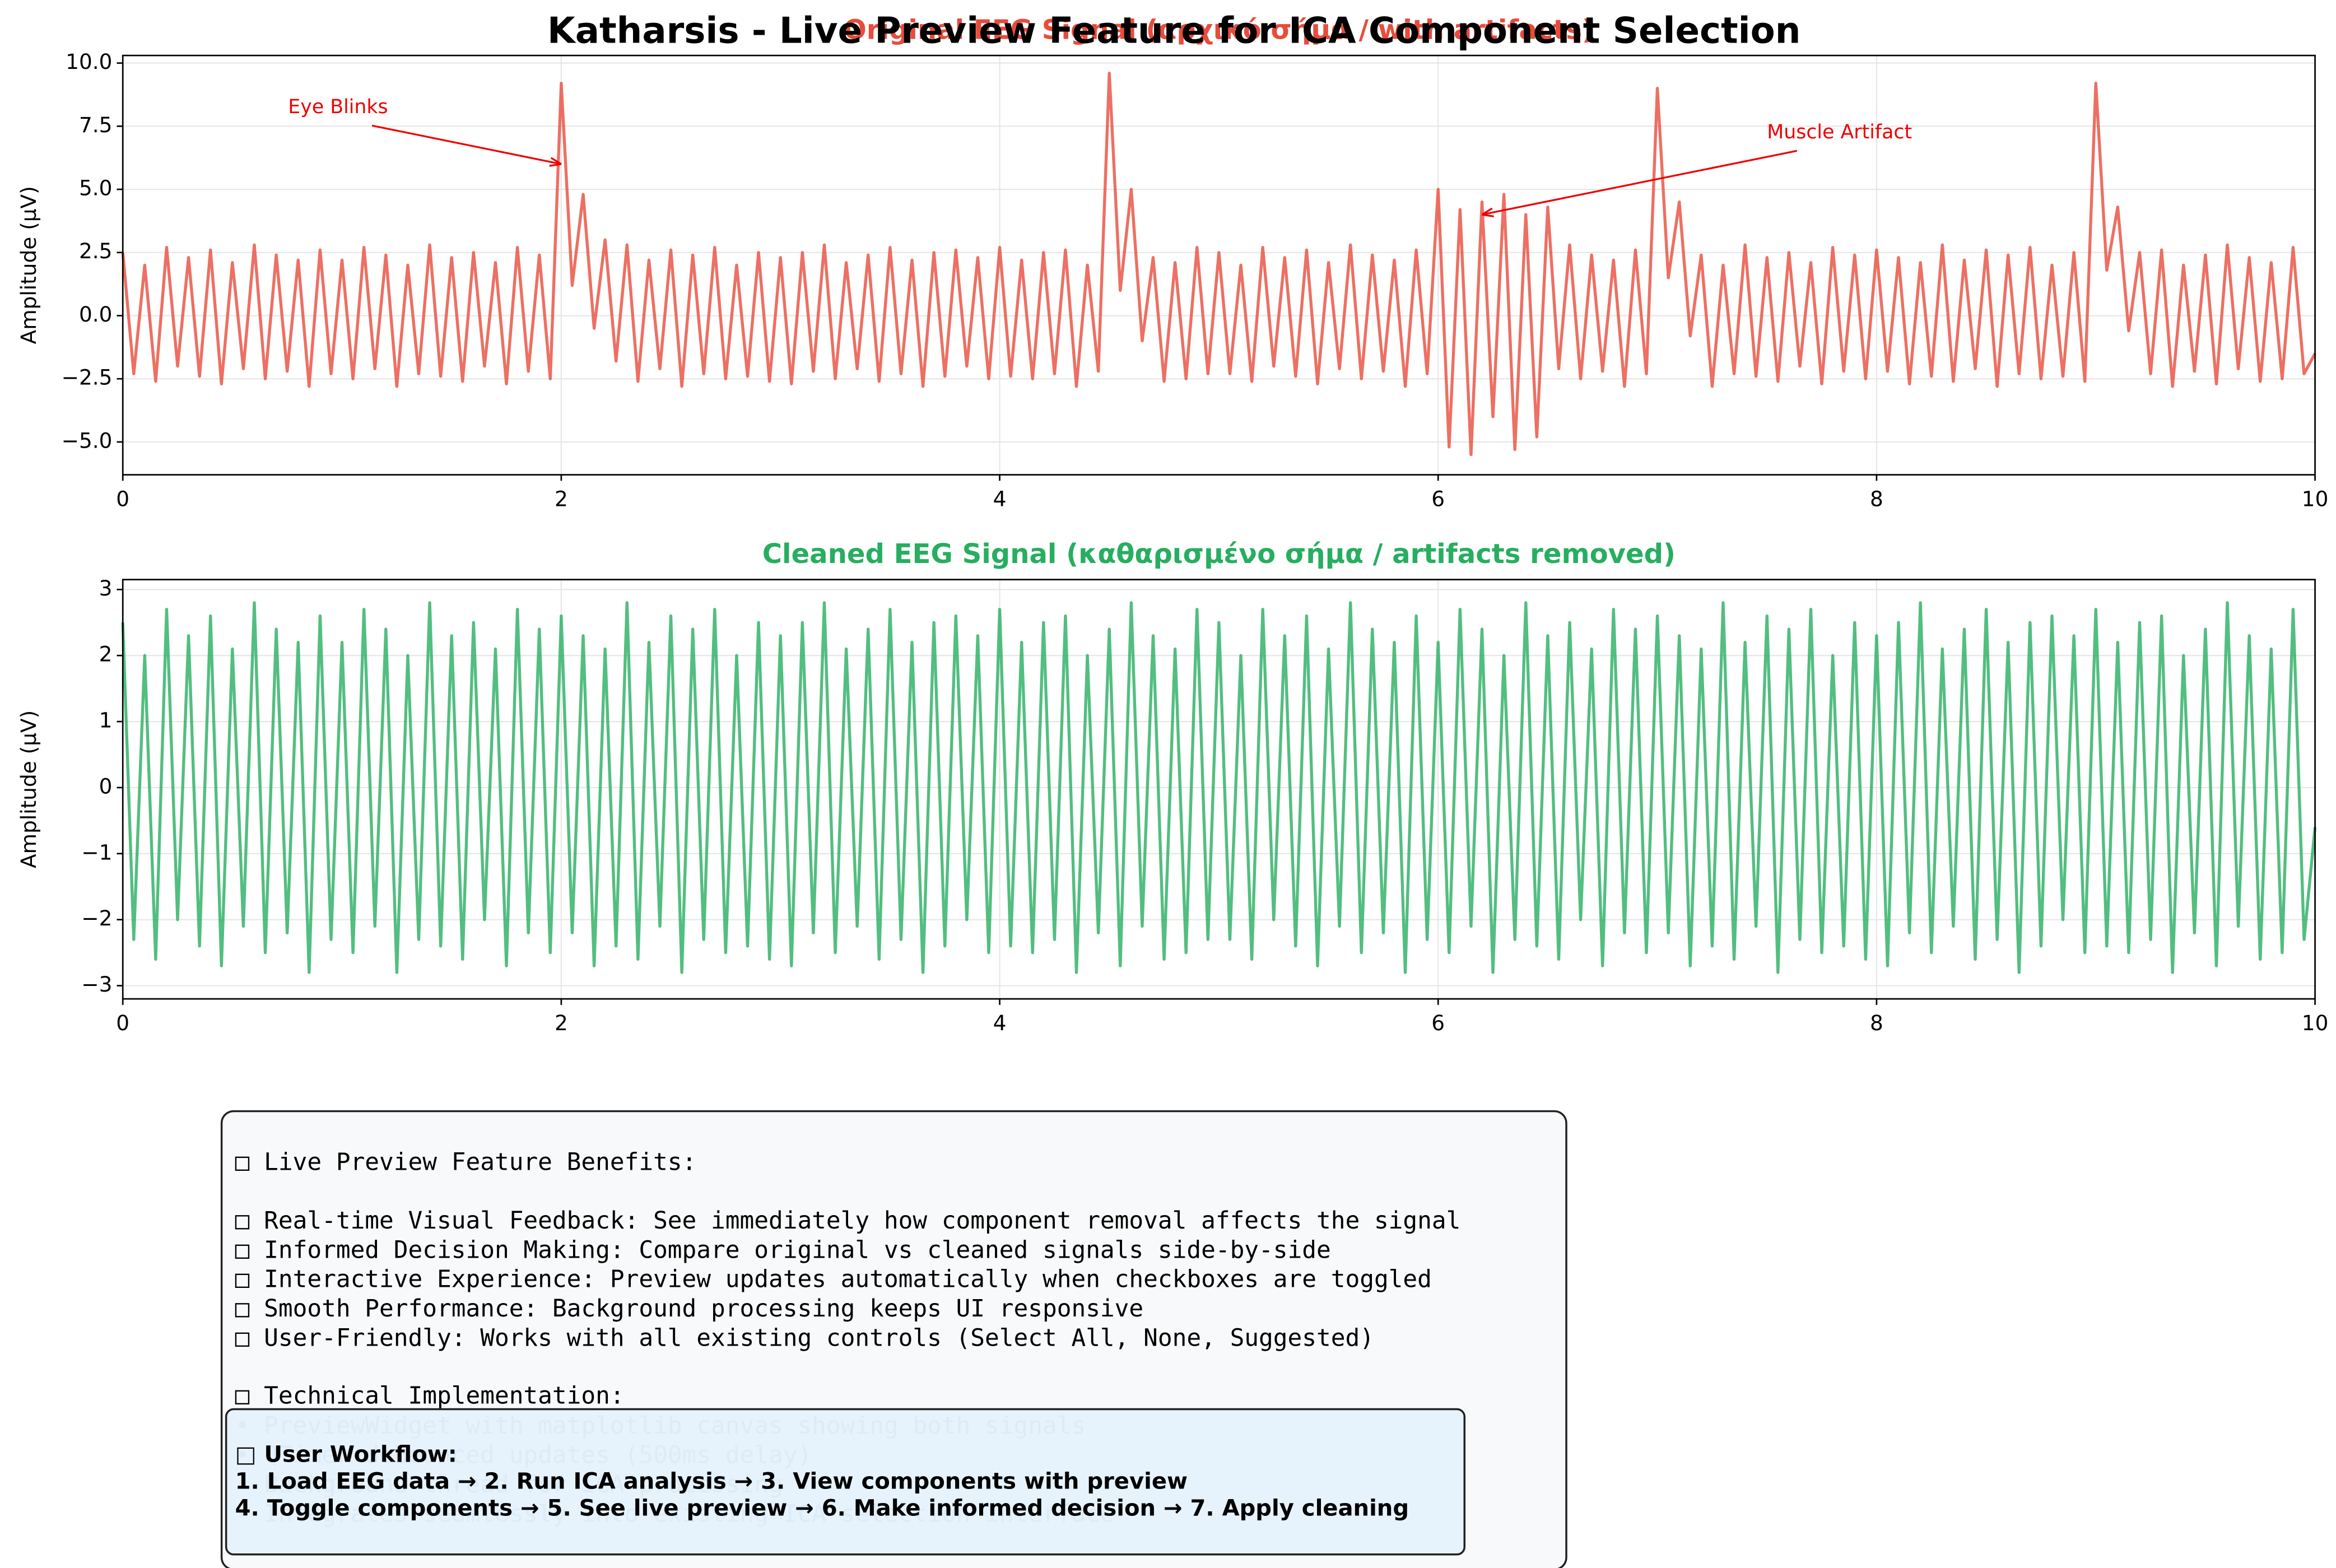  Describe the element at coordinates (87, 377) in the screenshot. I see `y-tick-label: −2.5` at that location.